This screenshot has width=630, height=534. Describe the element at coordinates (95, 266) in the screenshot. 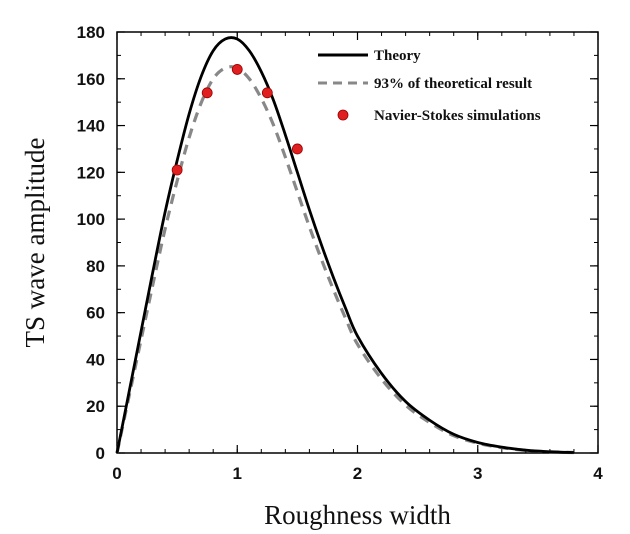

I see `y-tick-label: 80` at that location.